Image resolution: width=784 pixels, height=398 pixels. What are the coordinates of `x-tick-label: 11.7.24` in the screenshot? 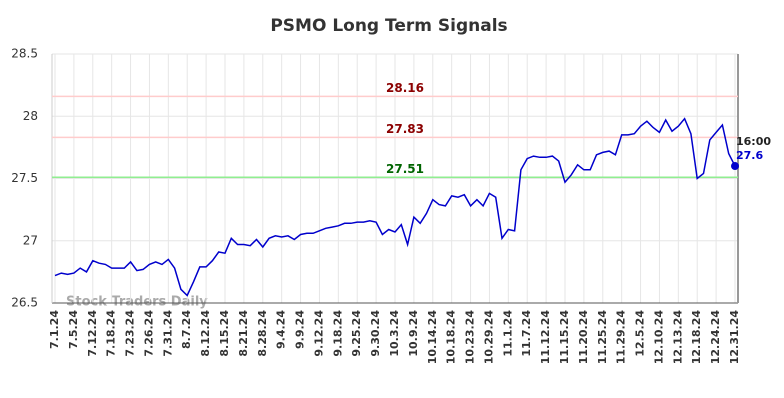 It's located at (526, 333).